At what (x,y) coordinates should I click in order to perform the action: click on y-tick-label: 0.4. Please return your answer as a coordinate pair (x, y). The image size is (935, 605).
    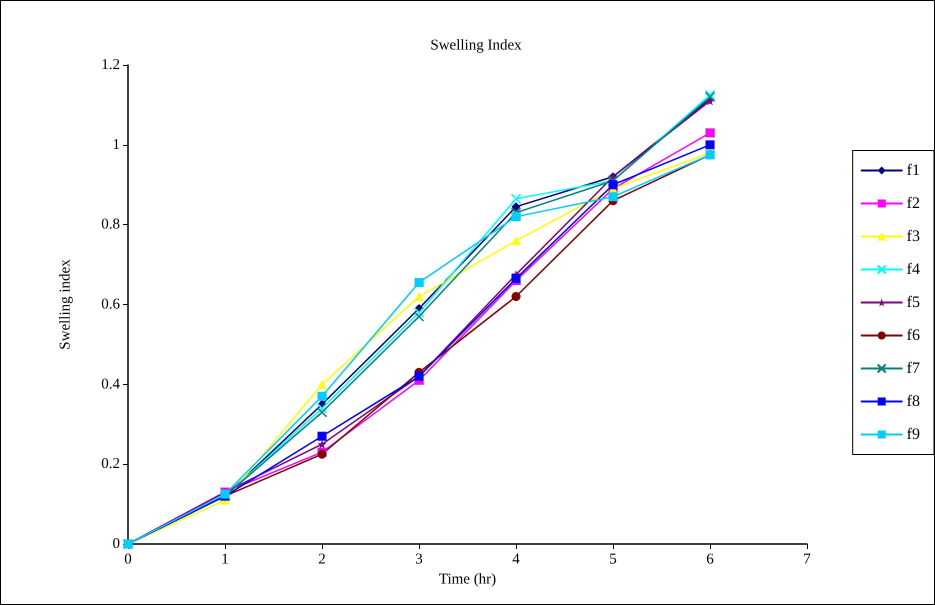
    Looking at the image, I should click on (110, 384).